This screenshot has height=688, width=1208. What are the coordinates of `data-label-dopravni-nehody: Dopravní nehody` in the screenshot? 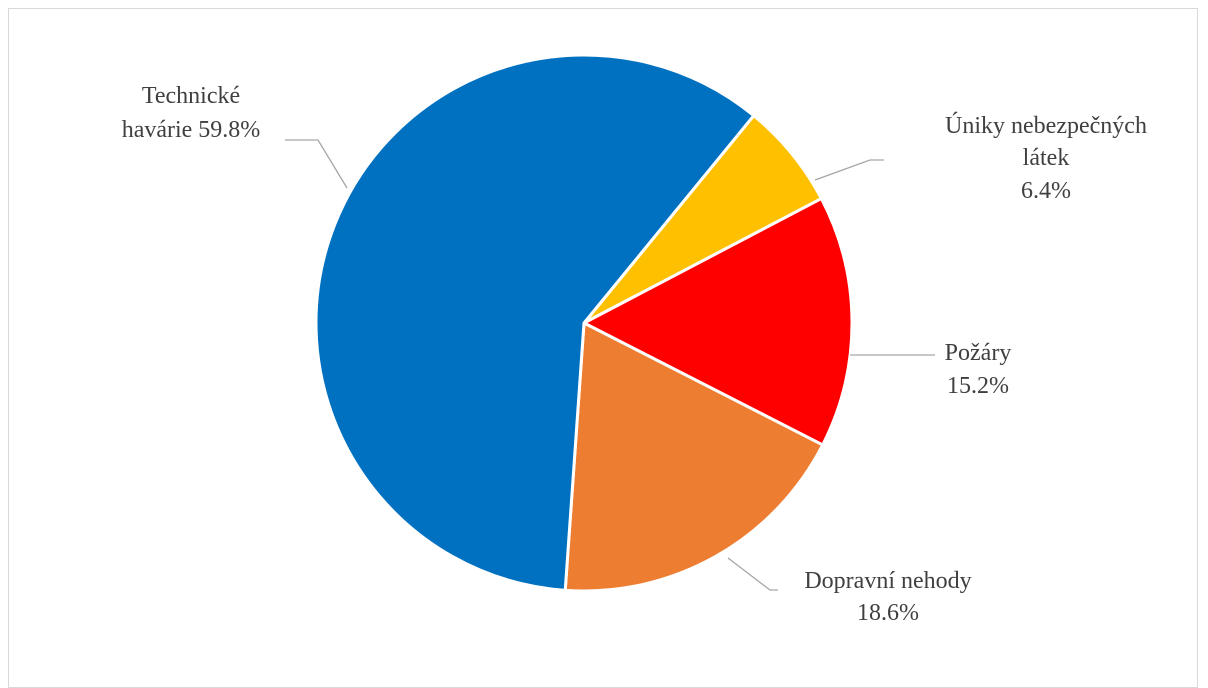 It's located at (887, 581).